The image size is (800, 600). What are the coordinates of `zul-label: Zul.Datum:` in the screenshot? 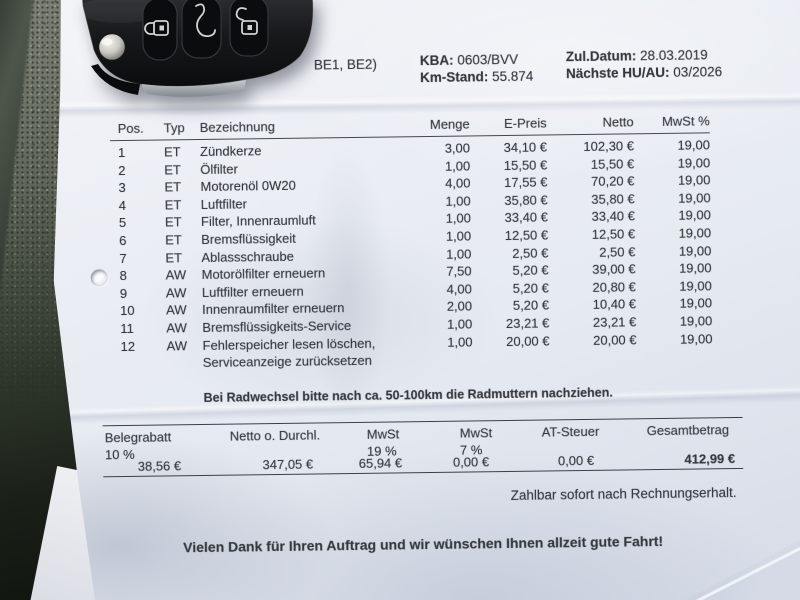 It's located at (601, 56).